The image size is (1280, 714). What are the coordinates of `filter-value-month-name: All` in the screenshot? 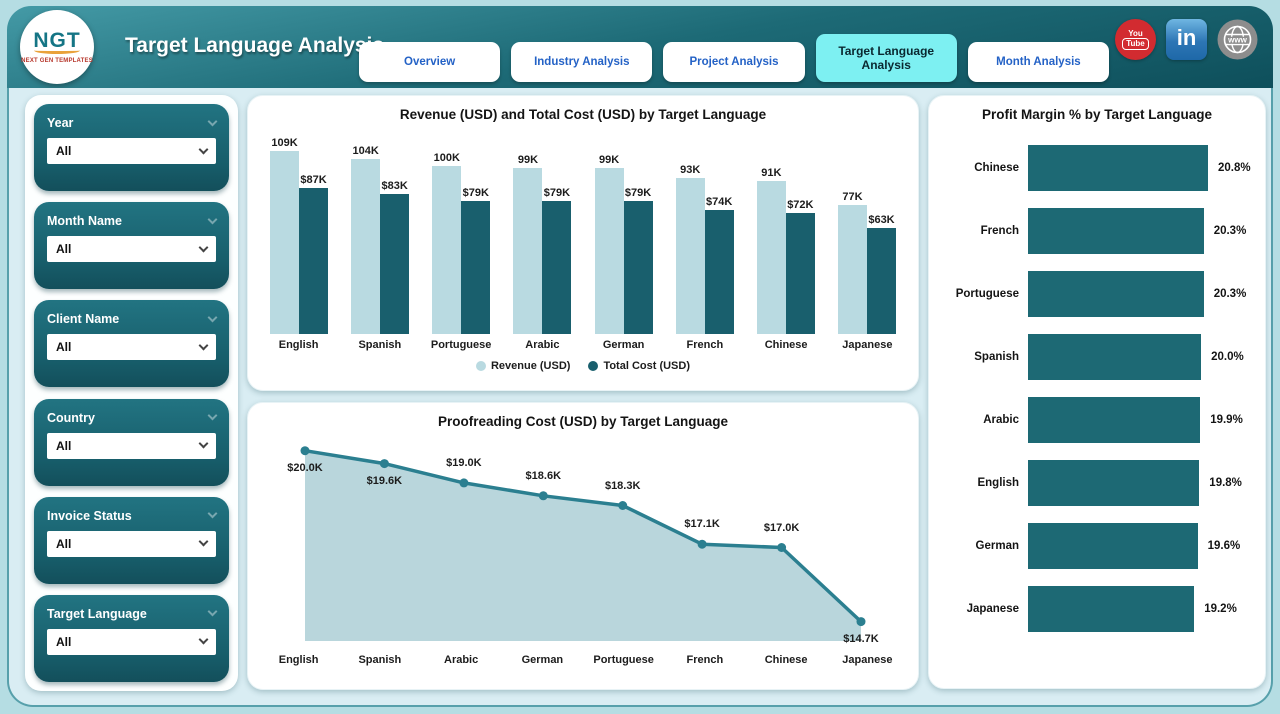 It's located at (64, 249).